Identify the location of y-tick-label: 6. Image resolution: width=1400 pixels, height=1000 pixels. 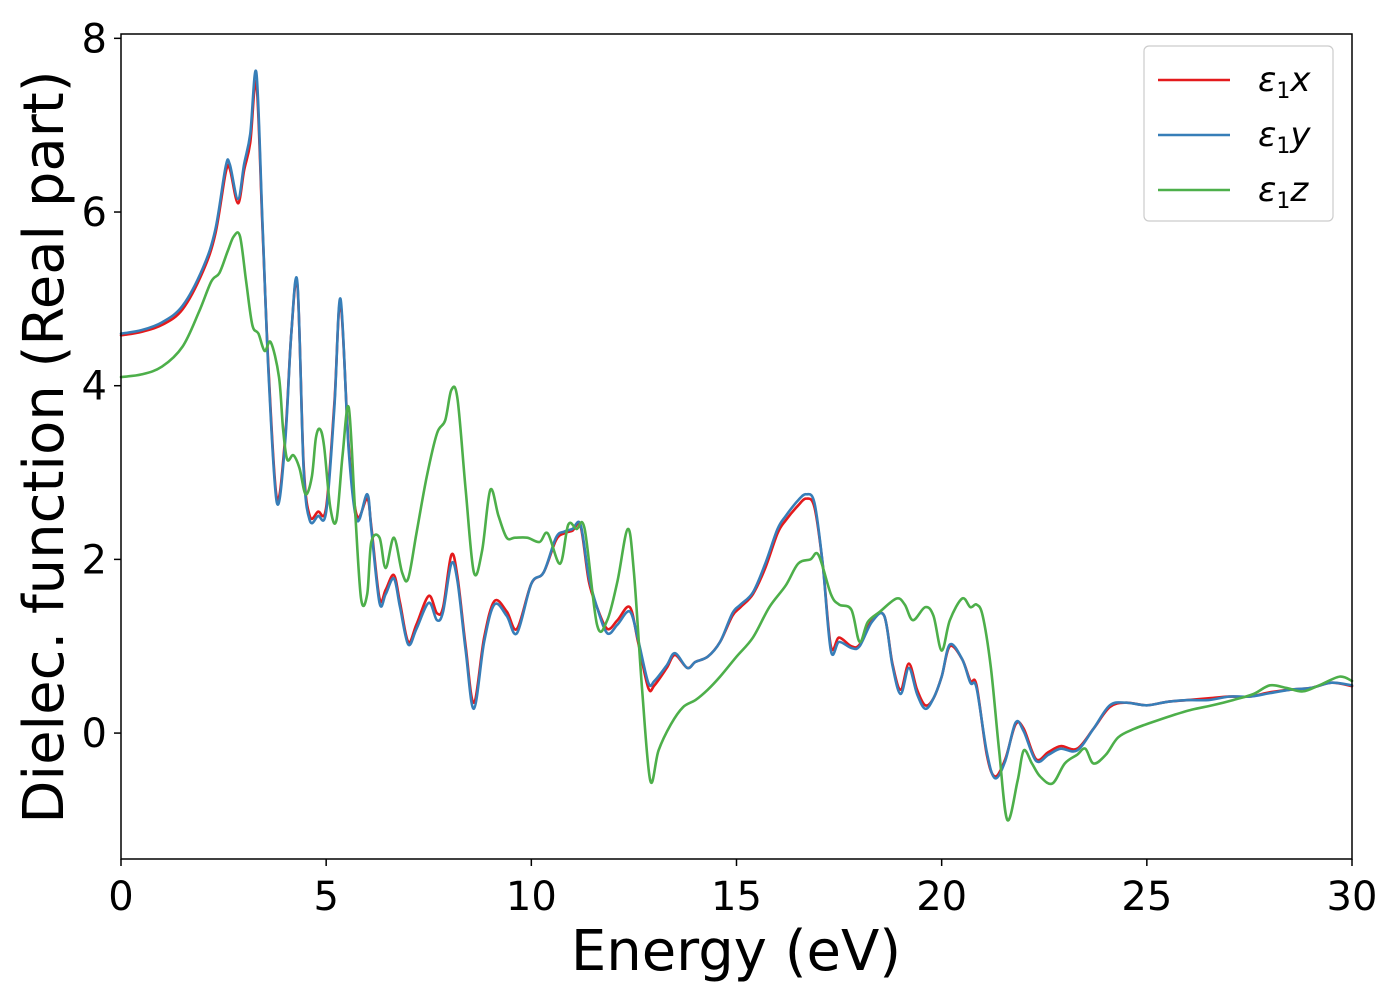
(94, 213).